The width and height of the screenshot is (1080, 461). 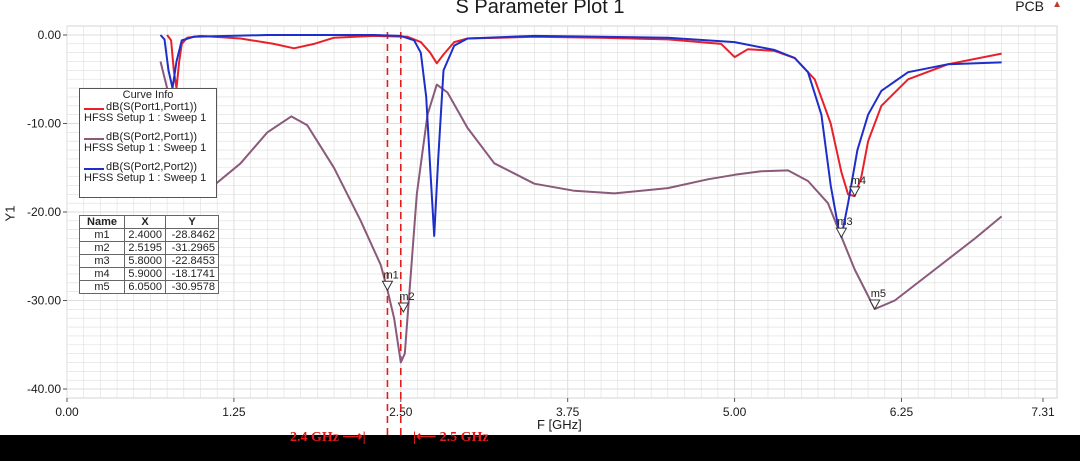 What do you see at coordinates (878, 294) in the screenshot?
I see `marker-label: m5` at bounding box center [878, 294].